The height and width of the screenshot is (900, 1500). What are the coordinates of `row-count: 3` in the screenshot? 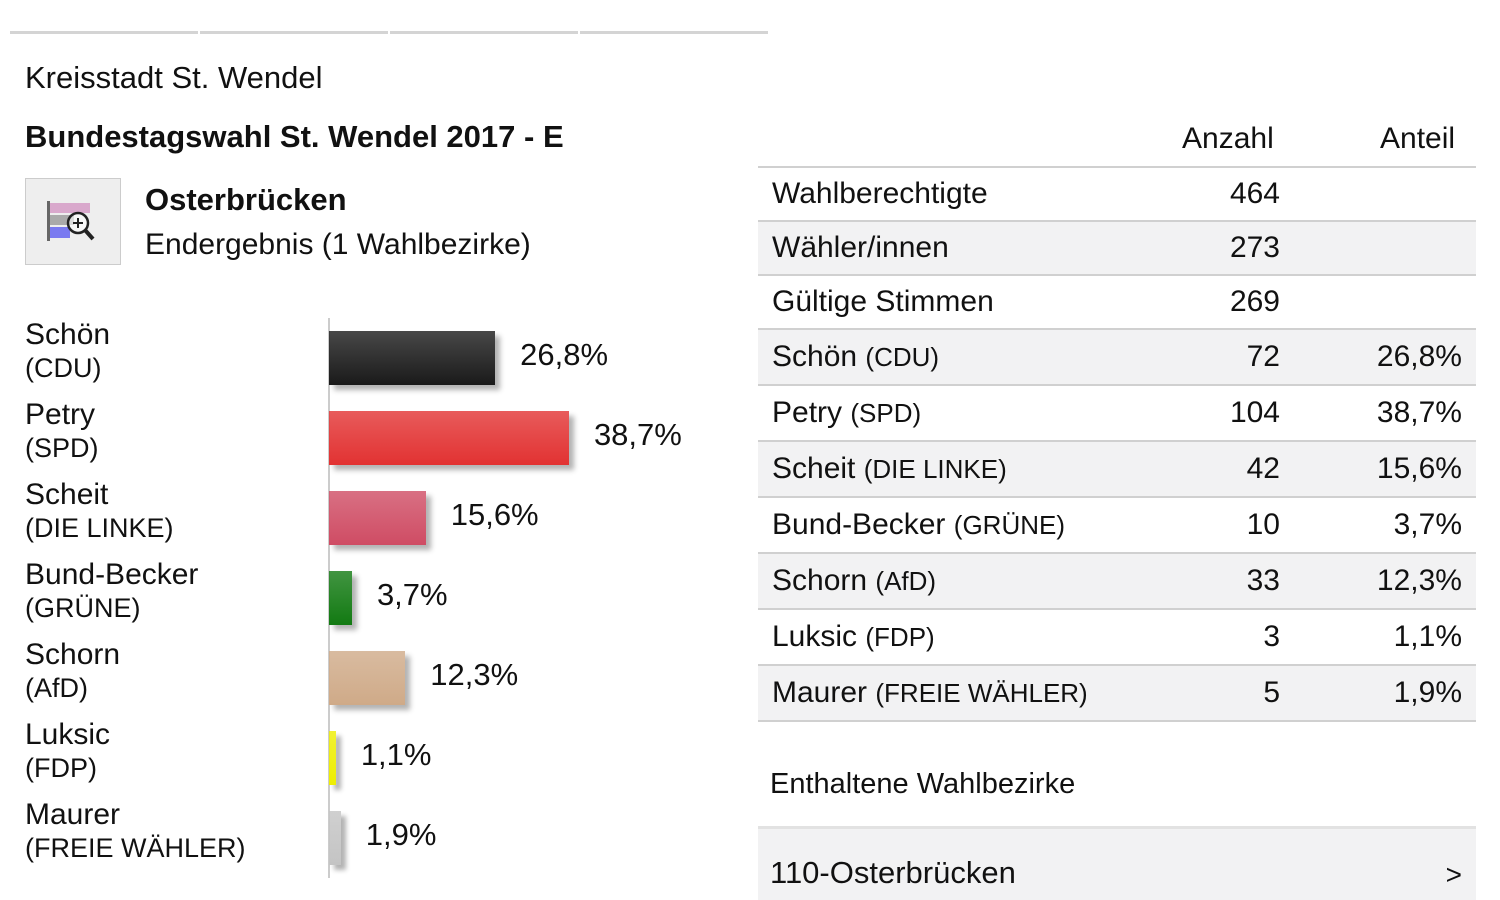 It's located at (1271, 636).